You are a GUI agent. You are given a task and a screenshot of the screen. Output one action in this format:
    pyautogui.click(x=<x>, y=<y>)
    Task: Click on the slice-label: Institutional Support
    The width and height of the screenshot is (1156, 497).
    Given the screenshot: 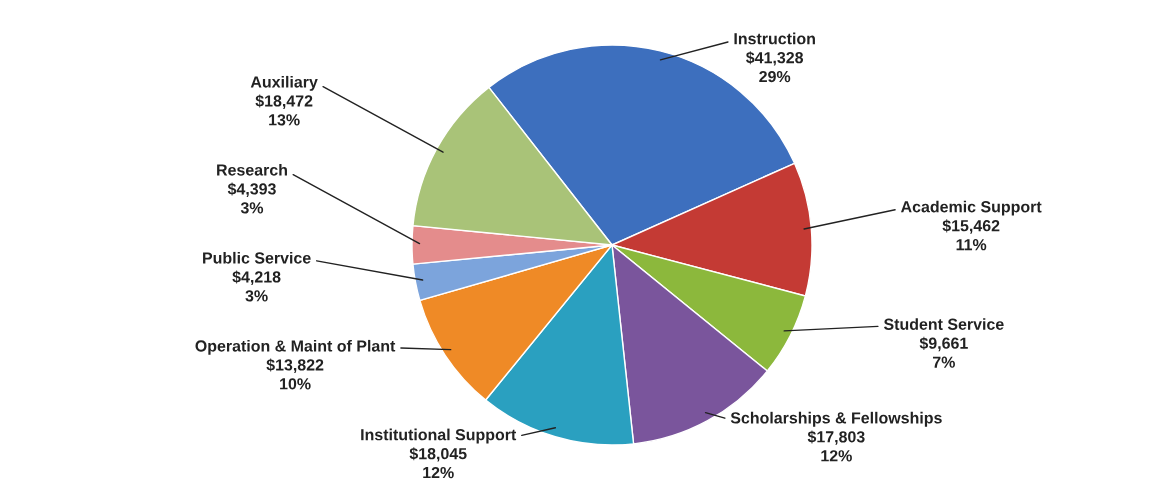 What is the action you would take?
    pyautogui.click(x=439, y=436)
    